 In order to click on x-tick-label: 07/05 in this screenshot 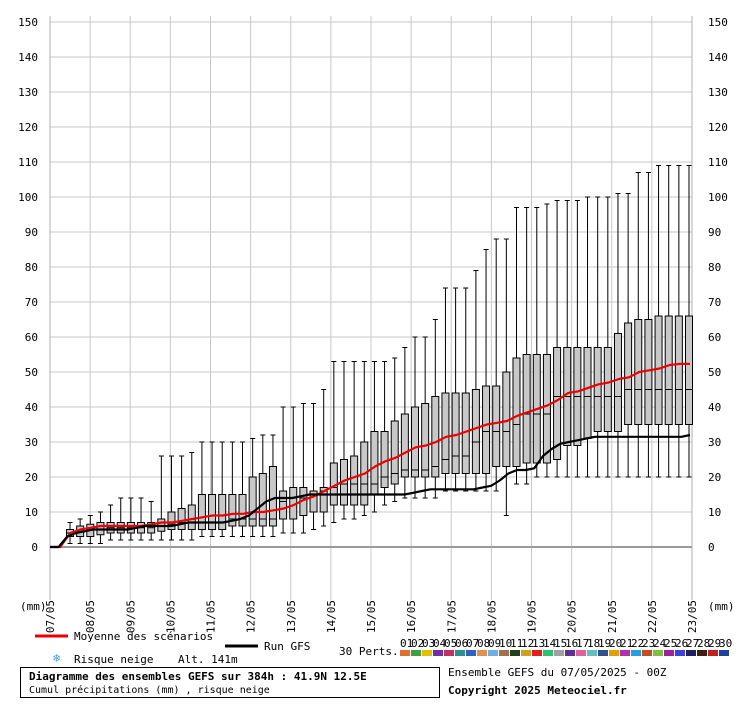, I will do `click(50, 616)`.